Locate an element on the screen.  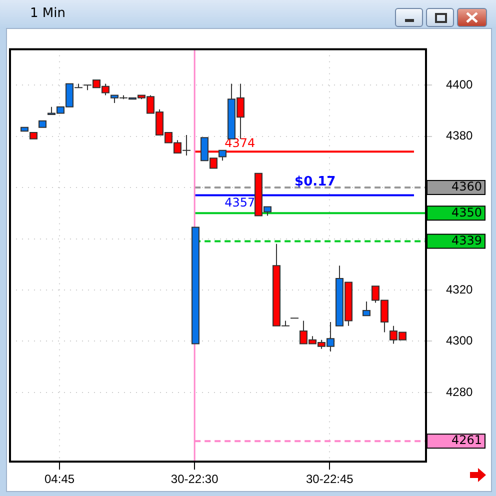
x-tick-label: 04:45 is located at coordinates (59, 479).